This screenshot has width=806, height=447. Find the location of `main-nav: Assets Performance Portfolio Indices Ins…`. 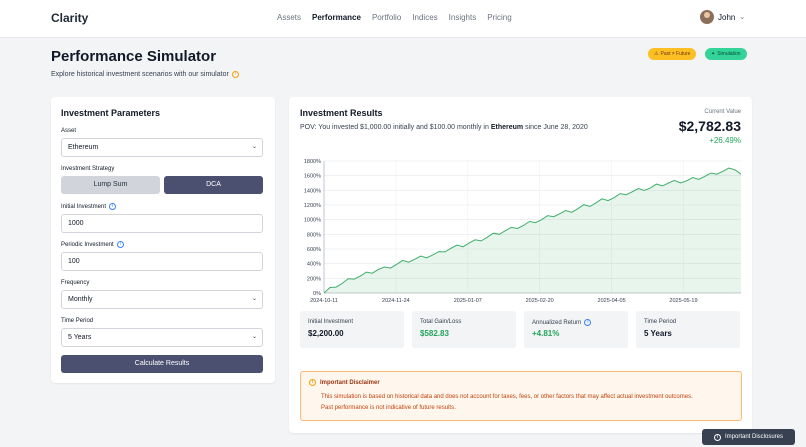

main-nav: Assets Performance Portfolio Indices Ins… is located at coordinates (394, 17).